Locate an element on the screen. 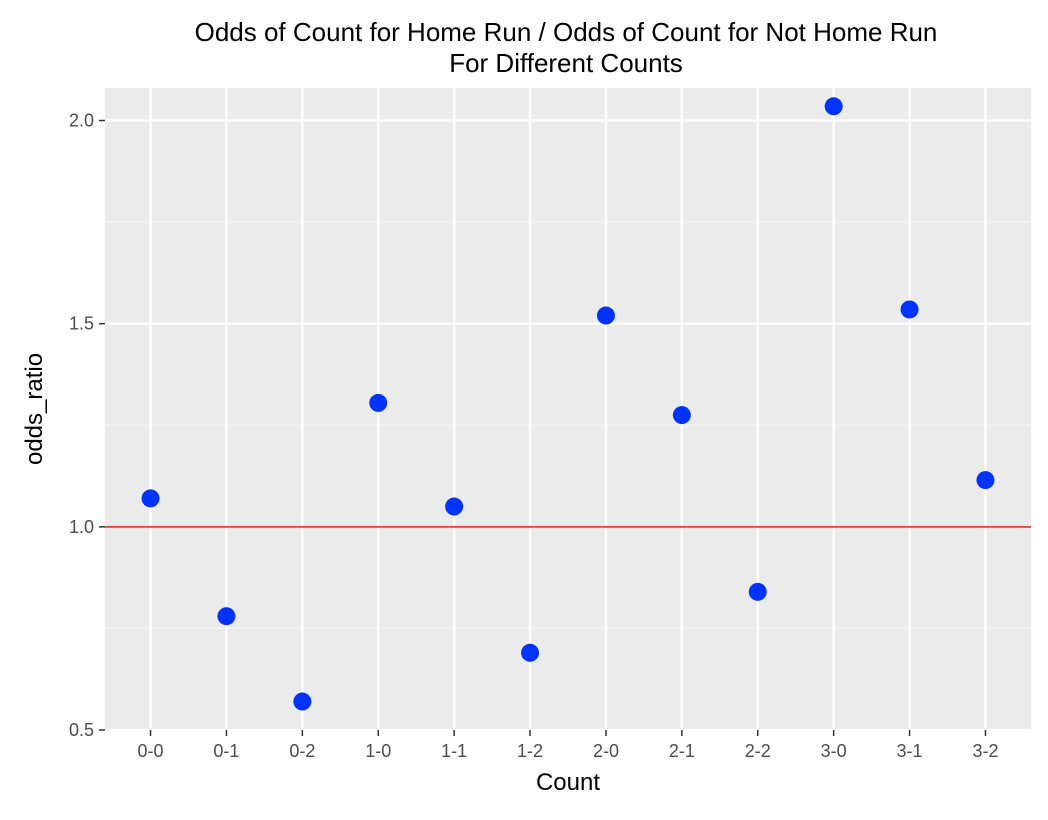 The image size is (1048, 820). y-axis-ticks: 0.5 1.0 1.5 2.0 is located at coordinates (87, 425).